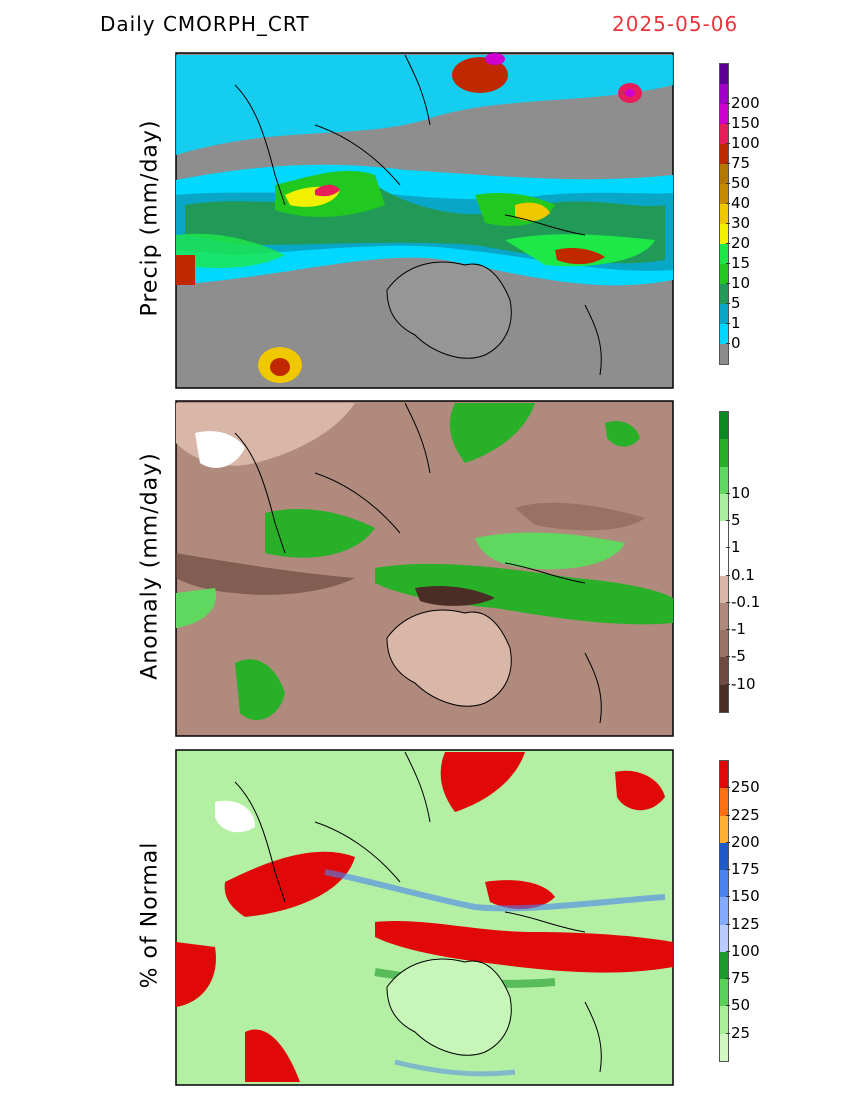  What do you see at coordinates (738, 243) in the screenshot?
I see `colorbar-tick-label: 20` at bounding box center [738, 243].